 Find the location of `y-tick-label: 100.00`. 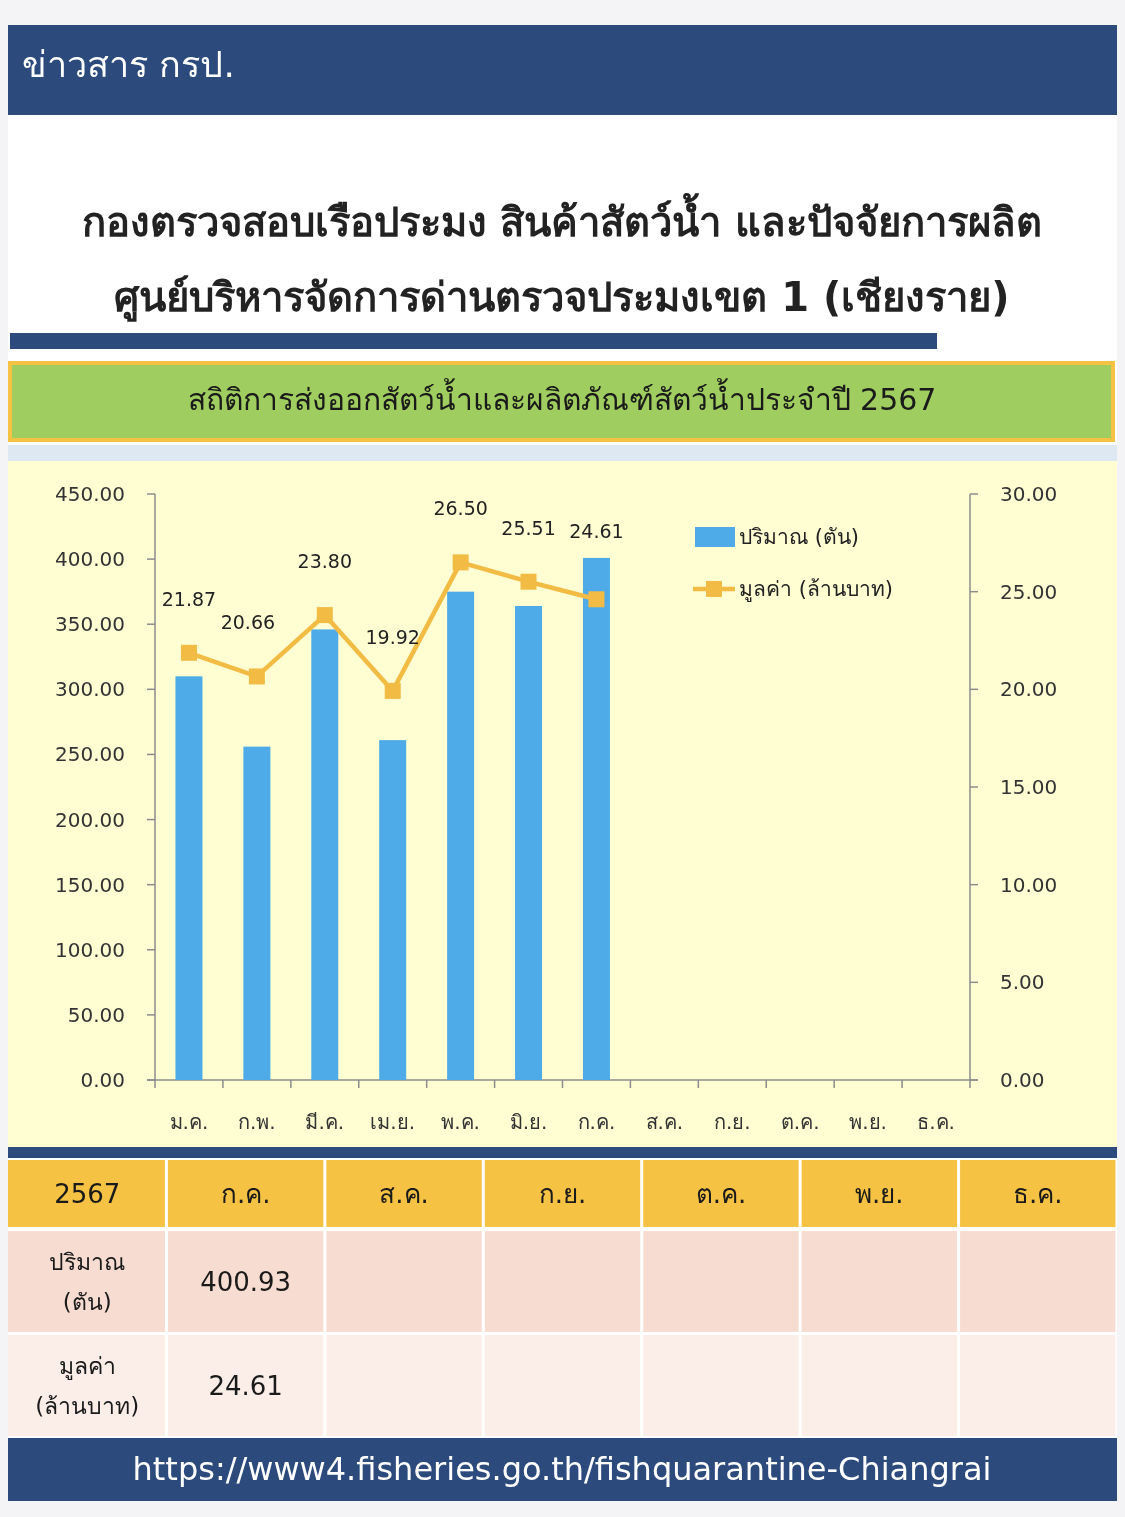

y-tick-label: 100.00 is located at coordinates (90, 949).